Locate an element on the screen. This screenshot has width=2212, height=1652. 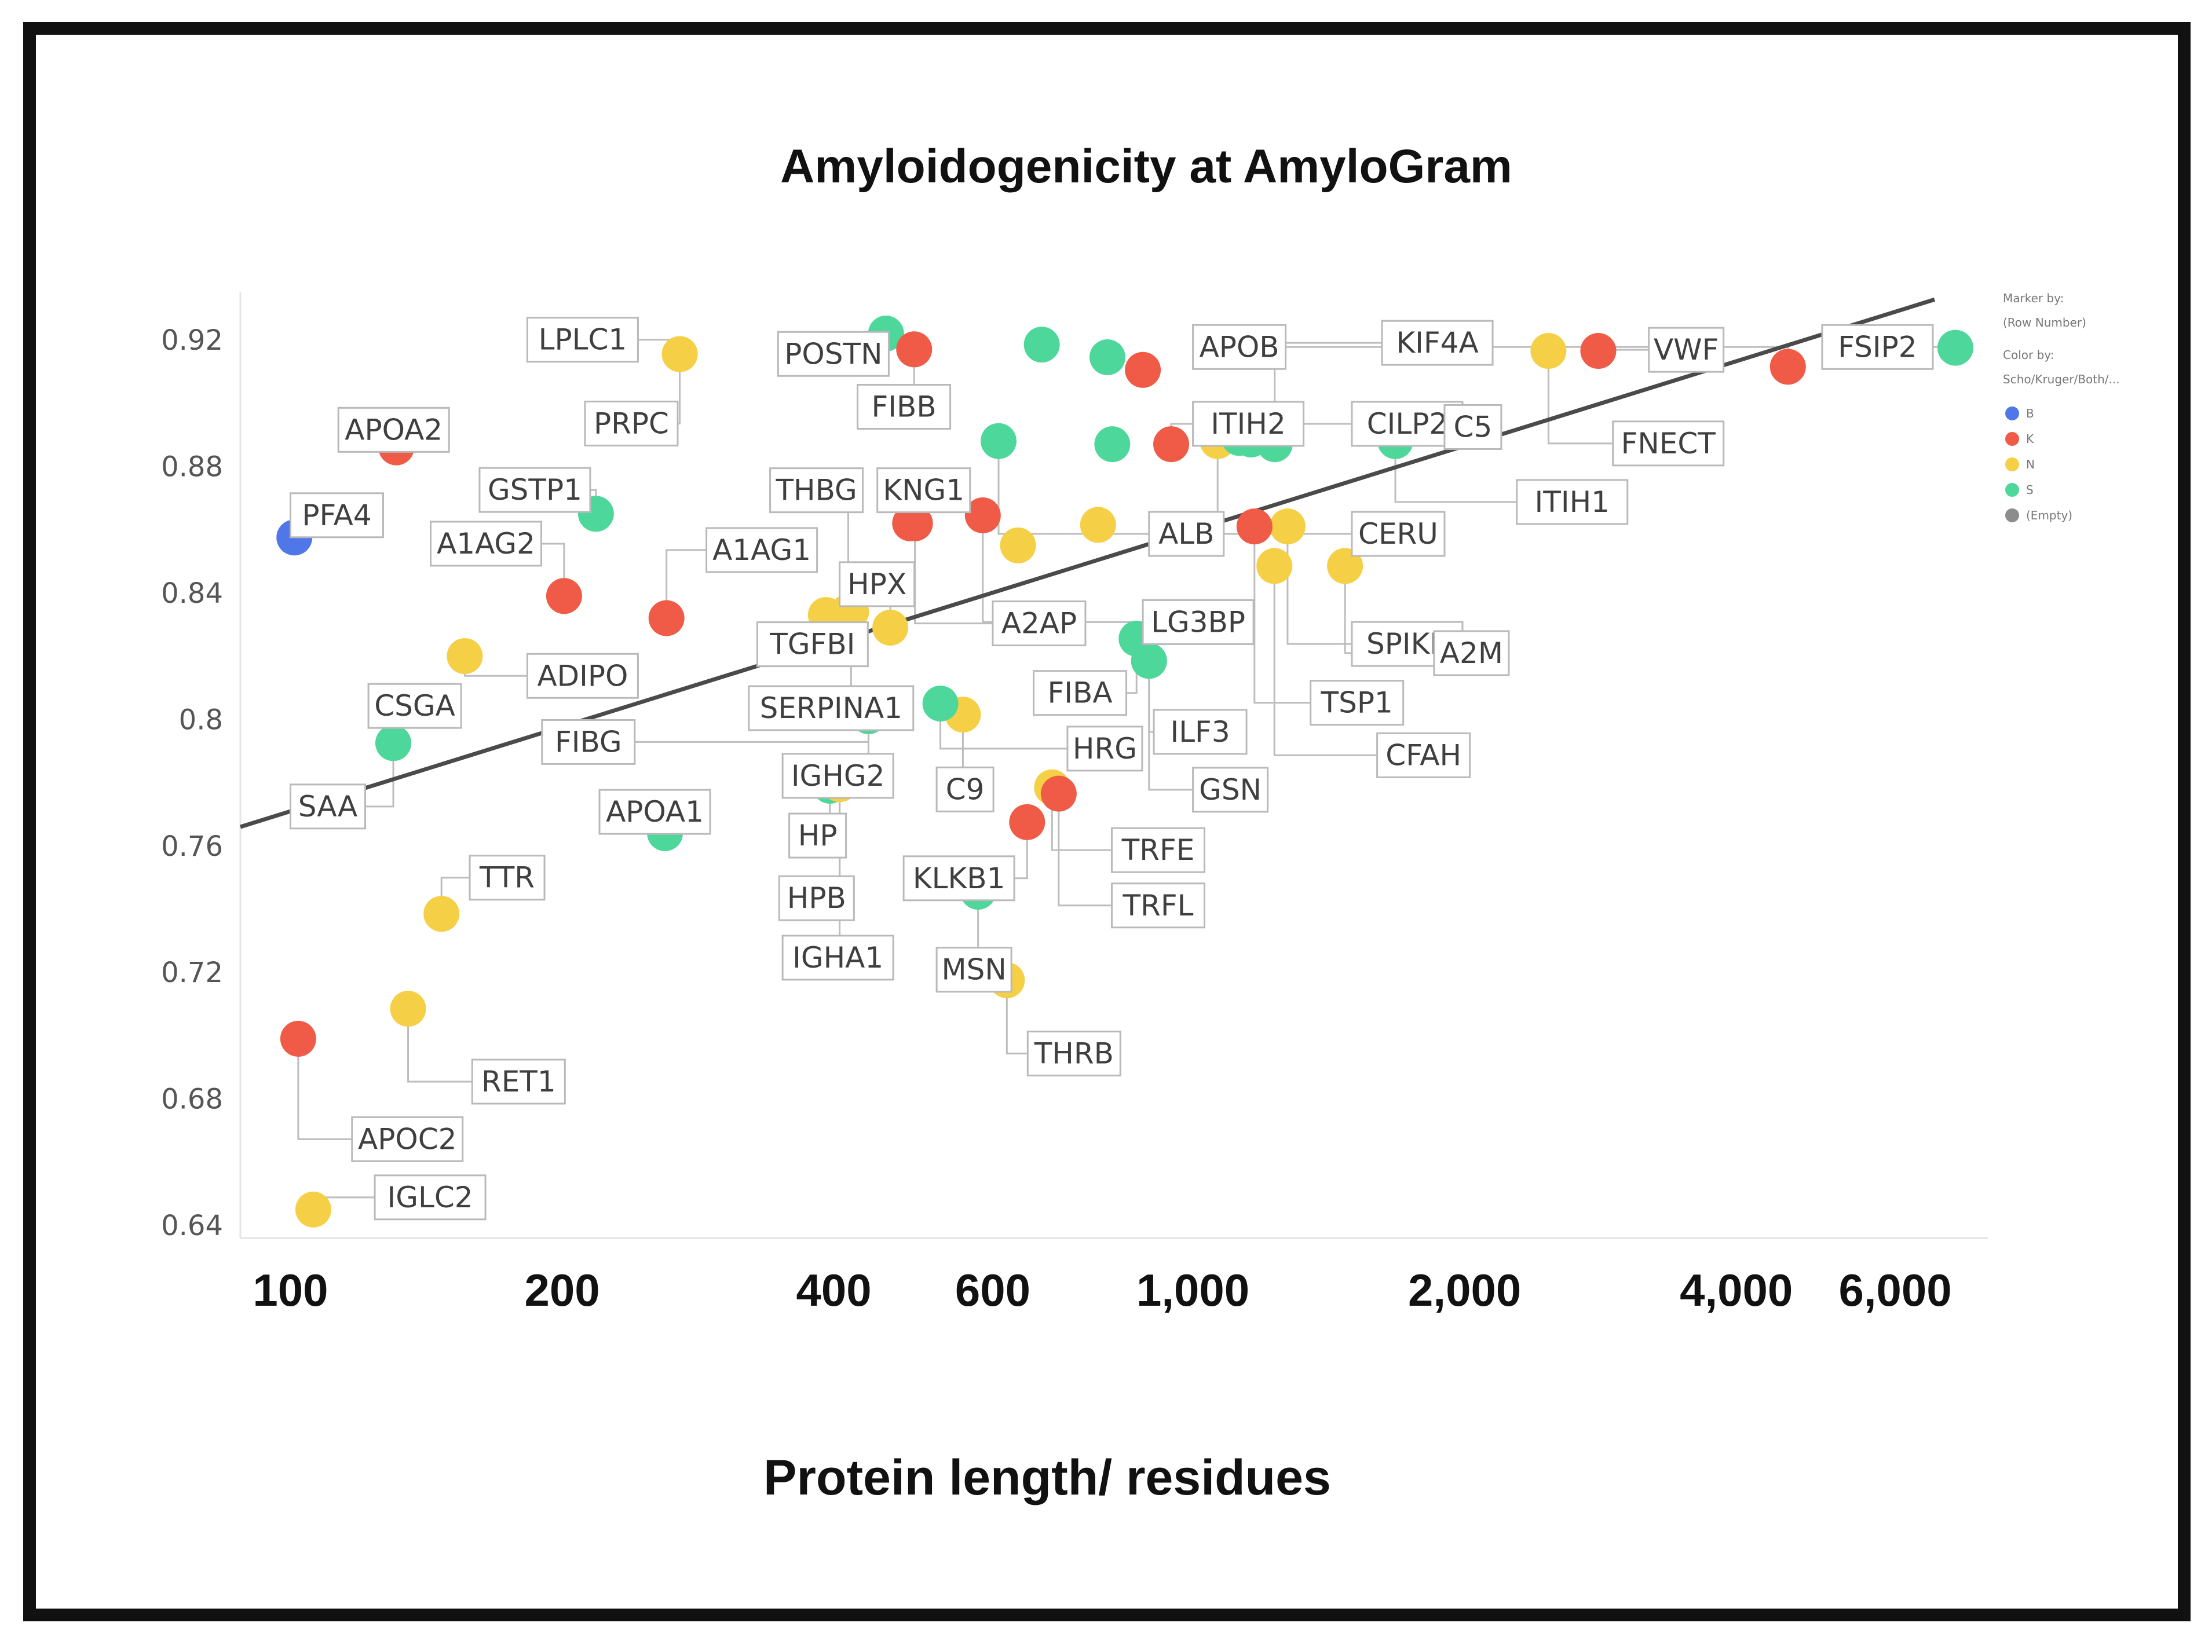
point-label: IGHG2 is located at coordinates (838, 776).